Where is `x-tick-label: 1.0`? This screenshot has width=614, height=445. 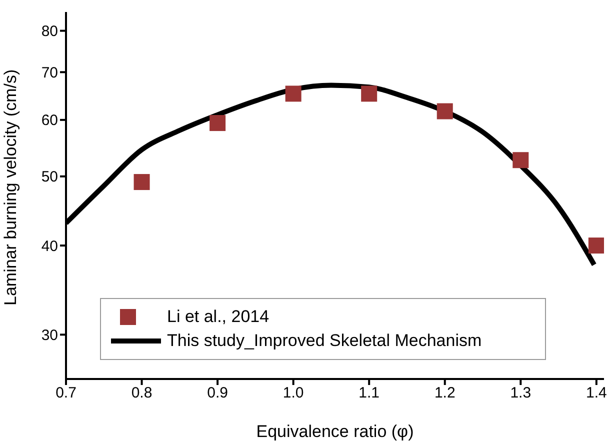 x-tick-label: 1.0 is located at coordinates (293, 393).